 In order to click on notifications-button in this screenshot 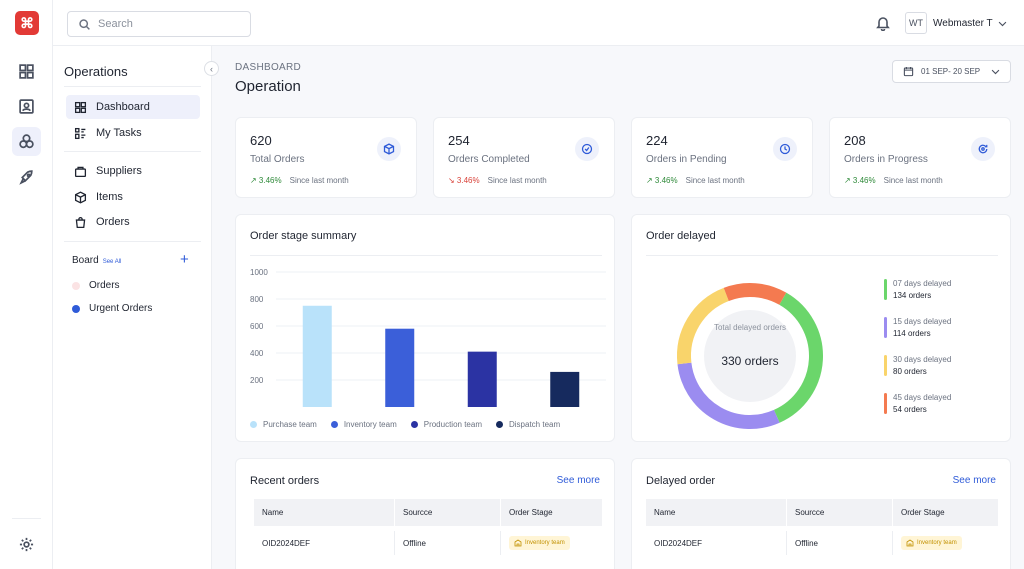, I will do `click(883, 25)`.